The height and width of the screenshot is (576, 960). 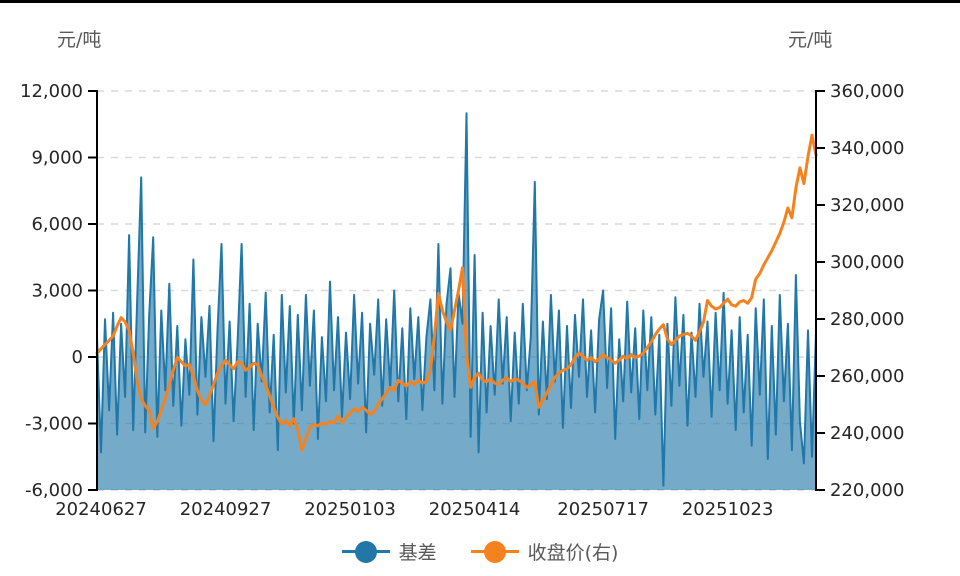 What do you see at coordinates (480, 1) in the screenshot?
I see `top-border-line` at bounding box center [480, 1].